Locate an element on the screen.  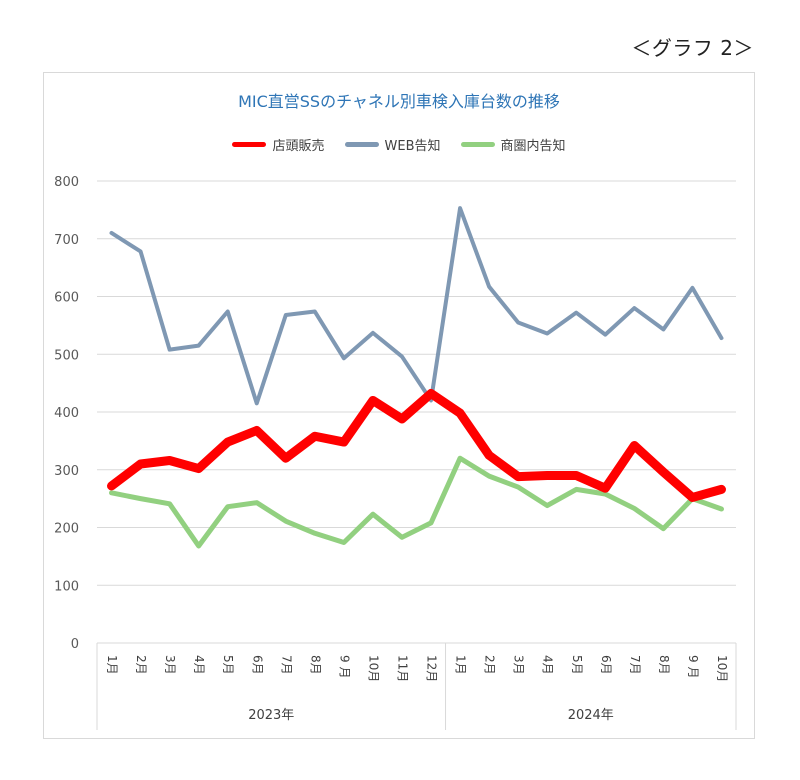
y-tick-label-600: 600 is located at coordinates (66, 298).